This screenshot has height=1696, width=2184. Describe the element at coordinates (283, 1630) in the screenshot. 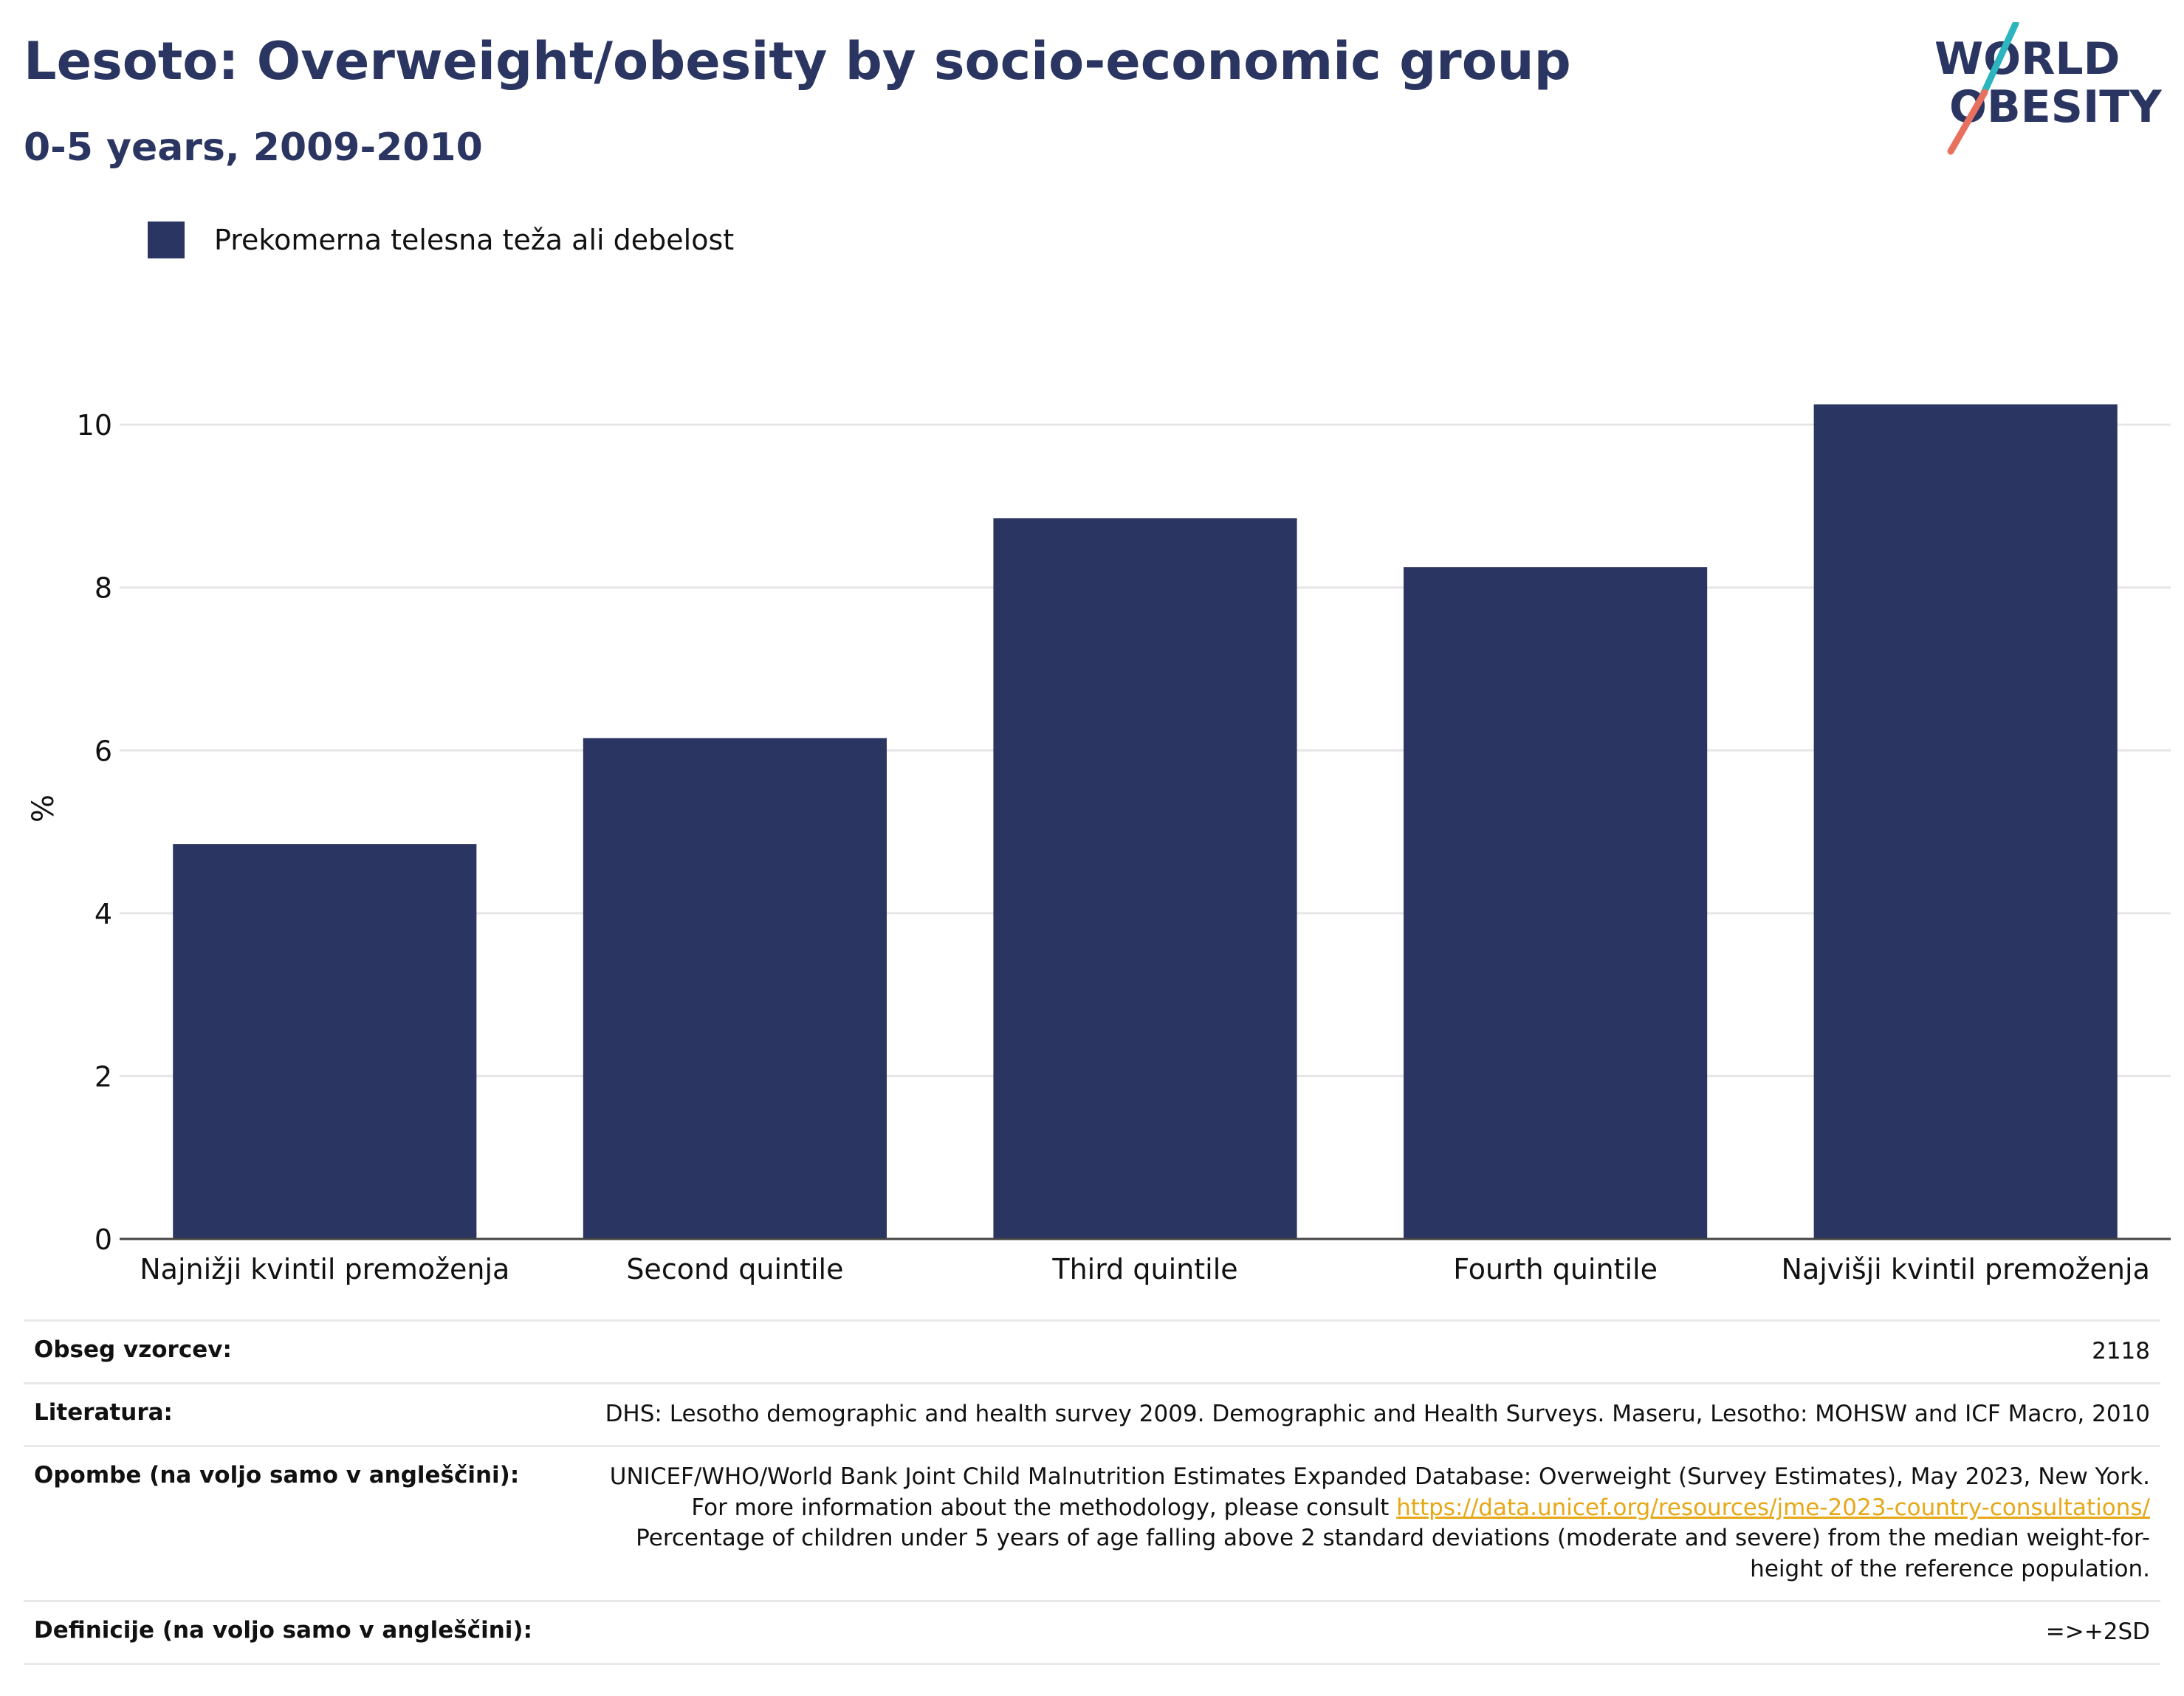

I see `definitions-label: Definicije (na voljo samo v angleščini):` at that location.